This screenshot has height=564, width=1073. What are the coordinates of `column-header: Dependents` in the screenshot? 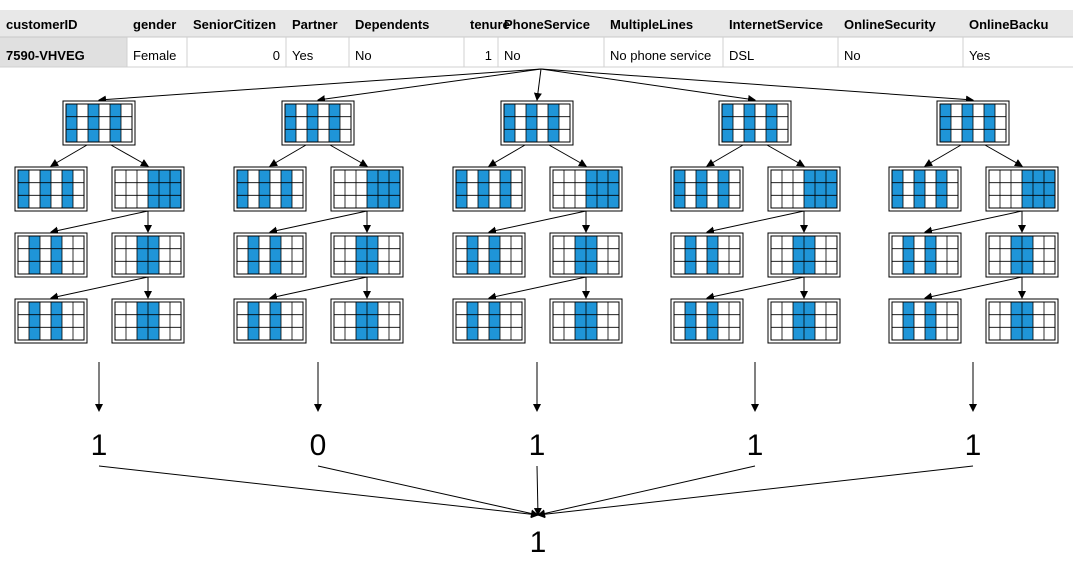 It's located at (392, 24).